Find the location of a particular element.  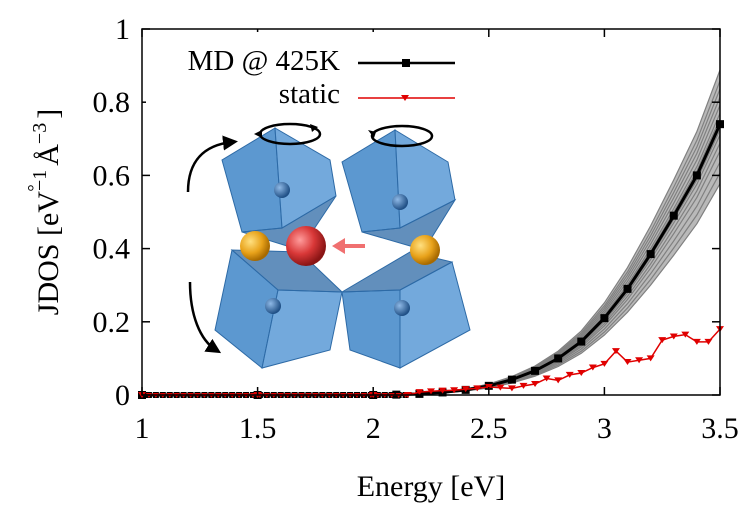

octahedron-lower-left is located at coordinates (279, 309).